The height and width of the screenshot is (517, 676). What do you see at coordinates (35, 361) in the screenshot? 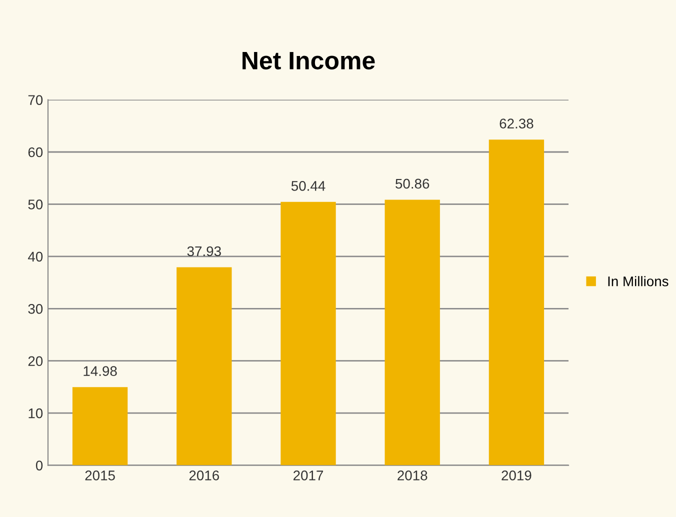
I see `y-tick-label: 20` at bounding box center [35, 361].